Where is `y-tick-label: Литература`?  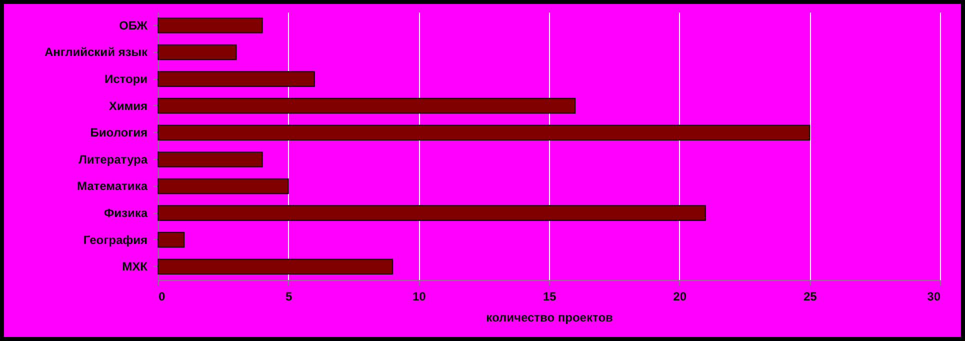
y-tick-label: Литература is located at coordinates (113, 159).